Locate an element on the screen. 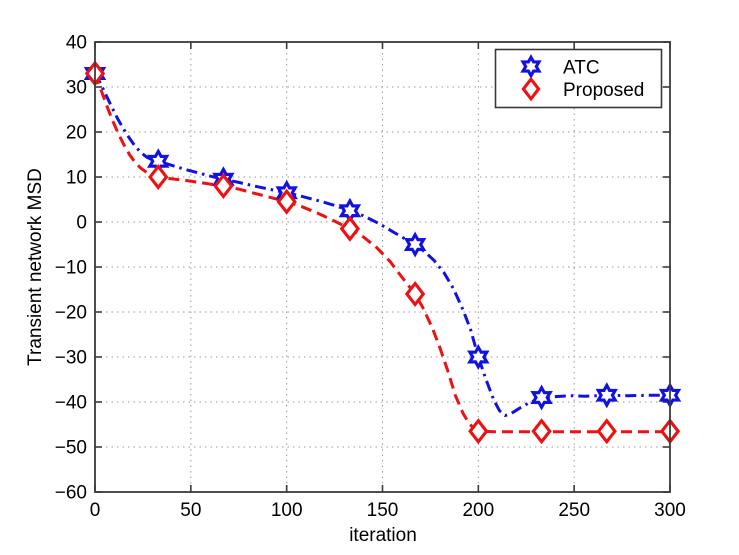 This screenshot has height=555, width=739. x-tick-label: 150 is located at coordinates (383, 510).